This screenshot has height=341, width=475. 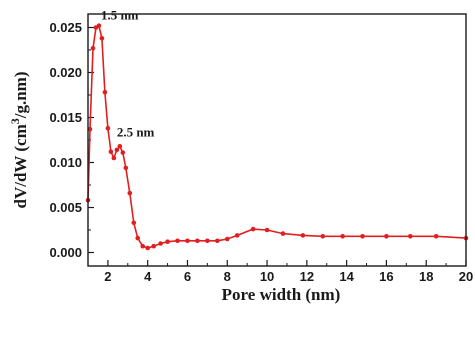 What do you see at coordinates (307, 276) in the screenshot?
I see `x-tick-label: 12` at bounding box center [307, 276].